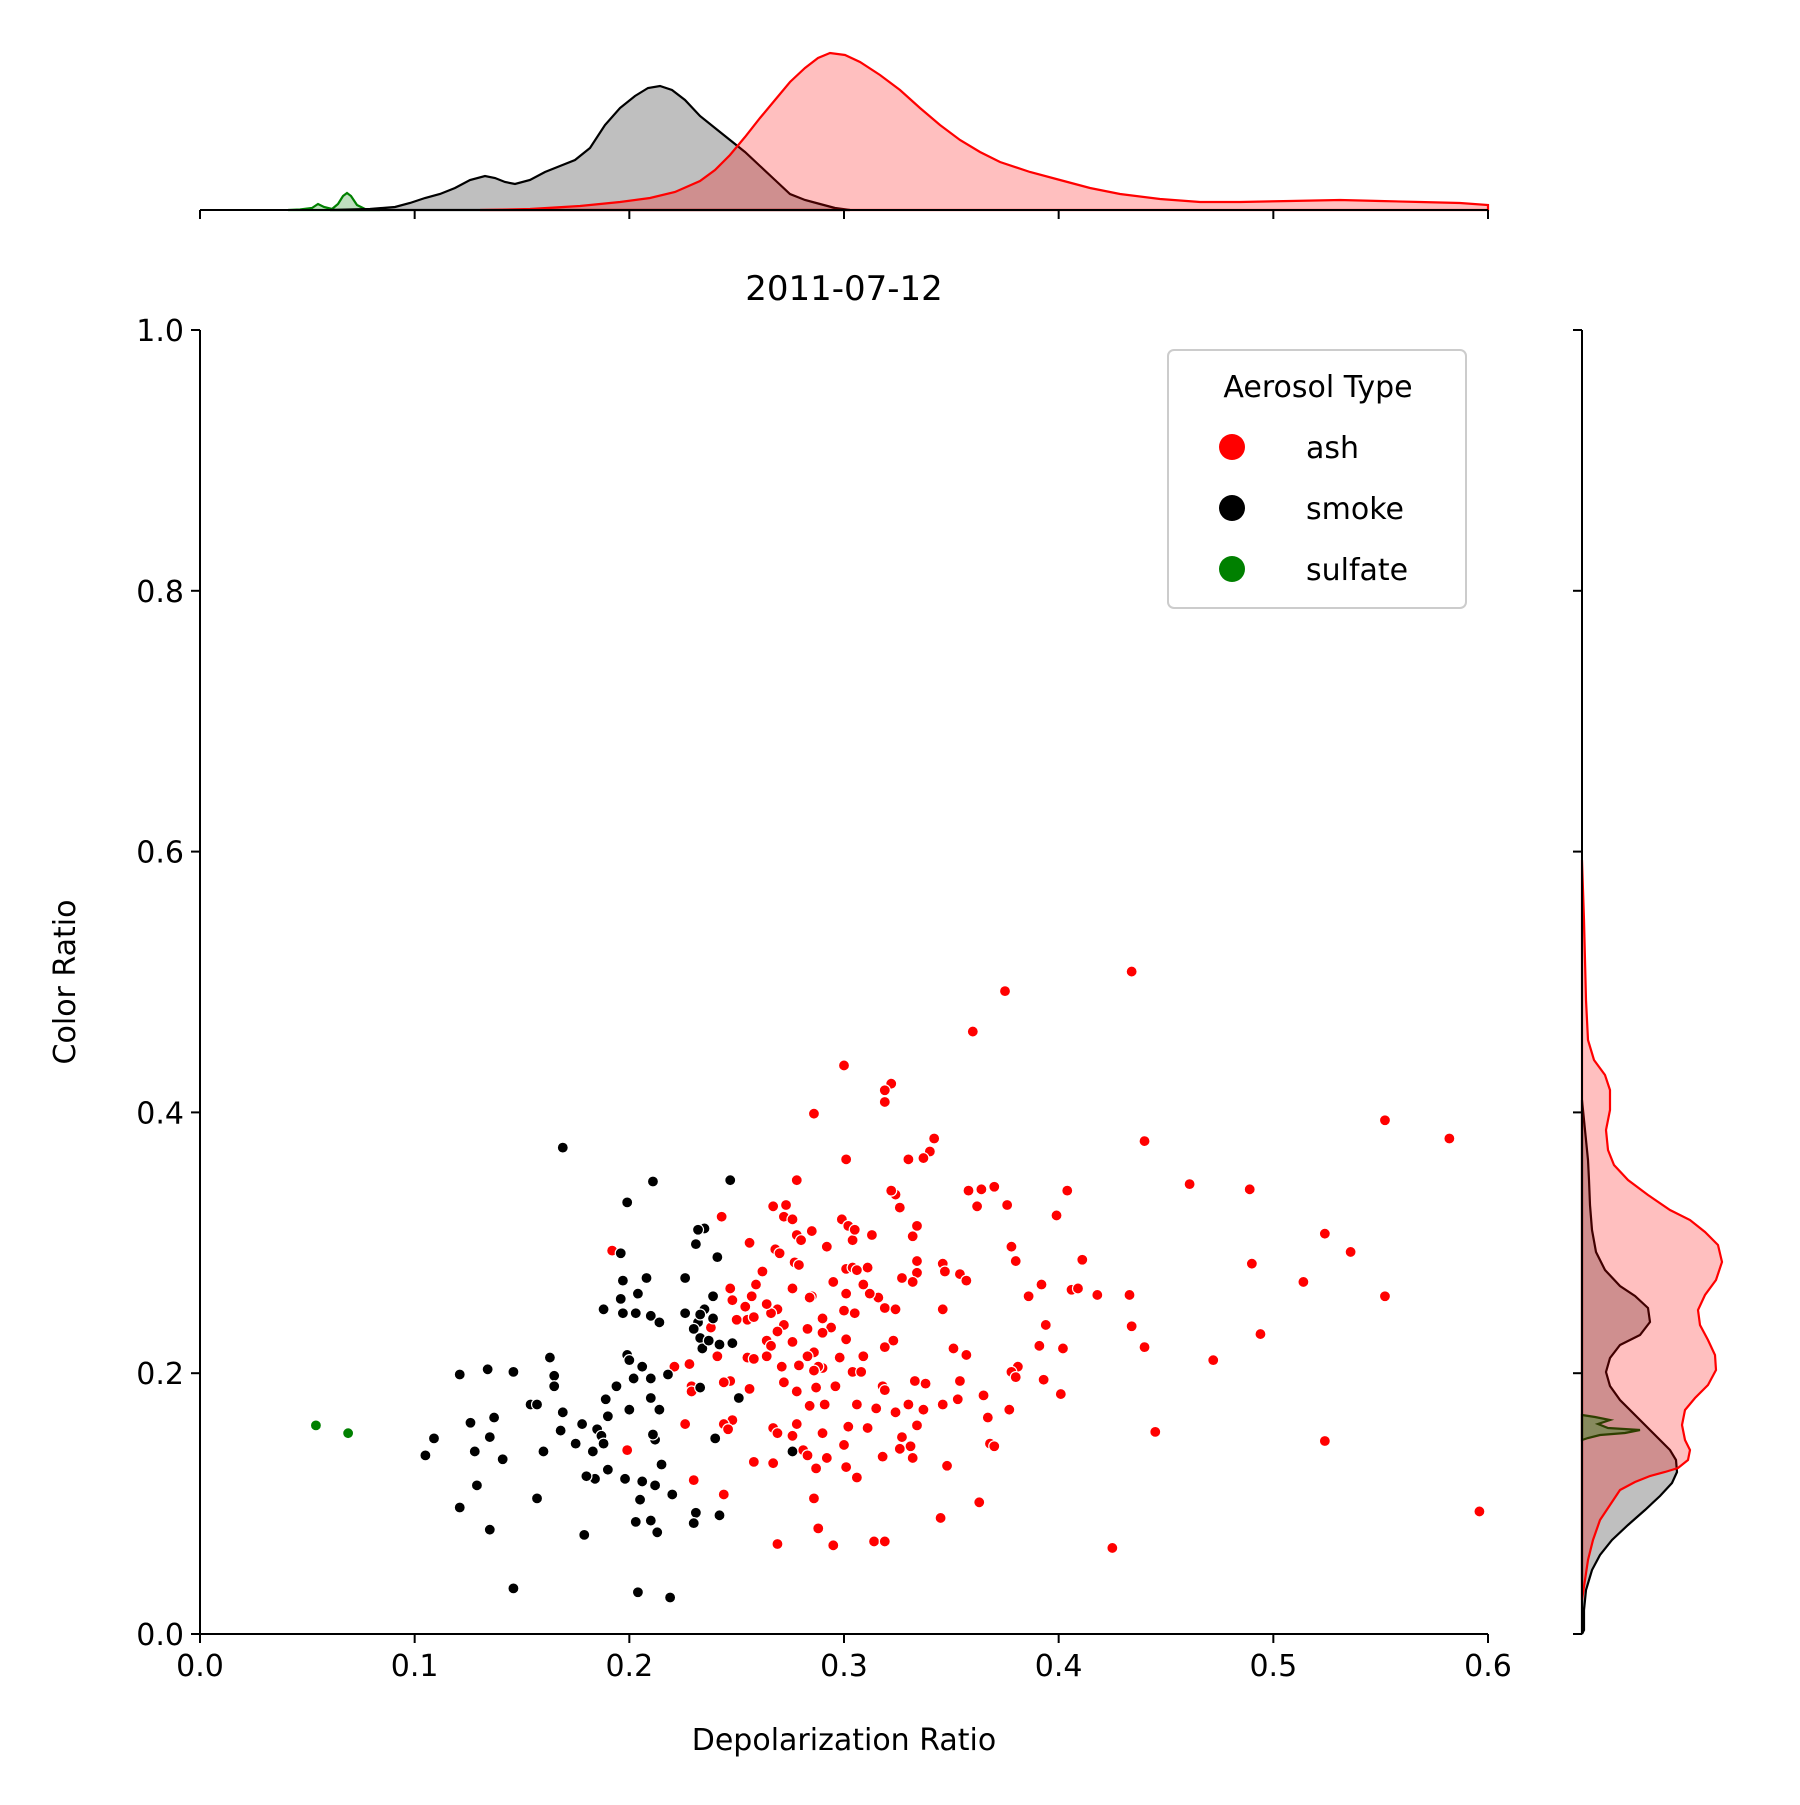 Image resolution: width=1800 pixels, height=1805 pixels. What do you see at coordinates (1232, 569) in the screenshot?
I see `legend-marker-sulfate` at bounding box center [1232, 569].